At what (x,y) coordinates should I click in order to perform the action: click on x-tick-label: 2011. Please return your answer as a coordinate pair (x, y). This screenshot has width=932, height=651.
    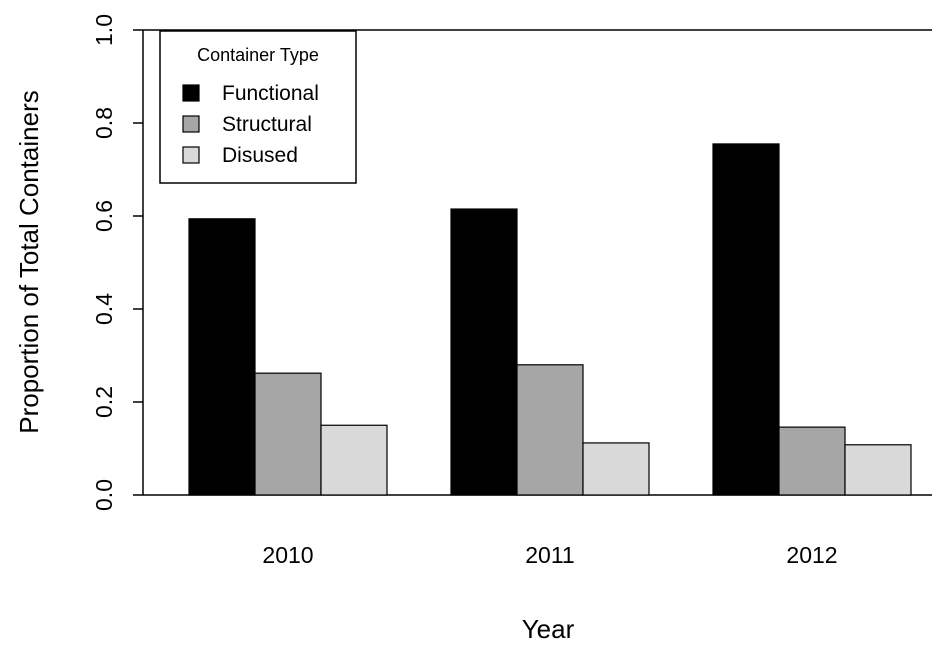
    Looking at the image, I should click on (549, 555).